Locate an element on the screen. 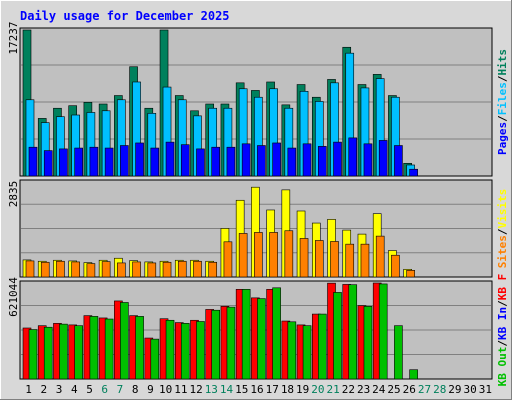 This screenshot has width=512, height=400. day-label-30: 30 is located at coordinates (470, 389).